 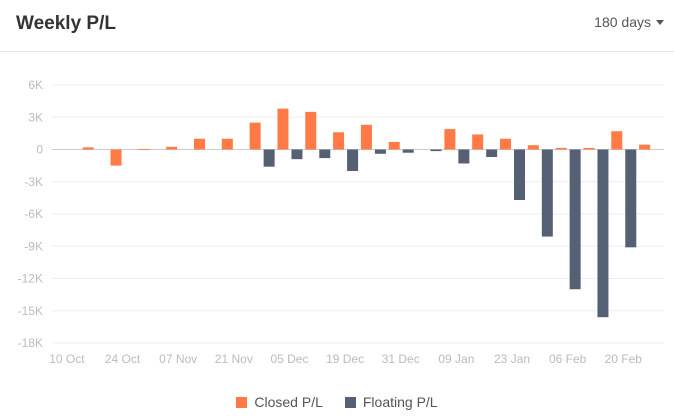 I want to click on x-tick-label: 07 Nov, so click(x=178, y=359).